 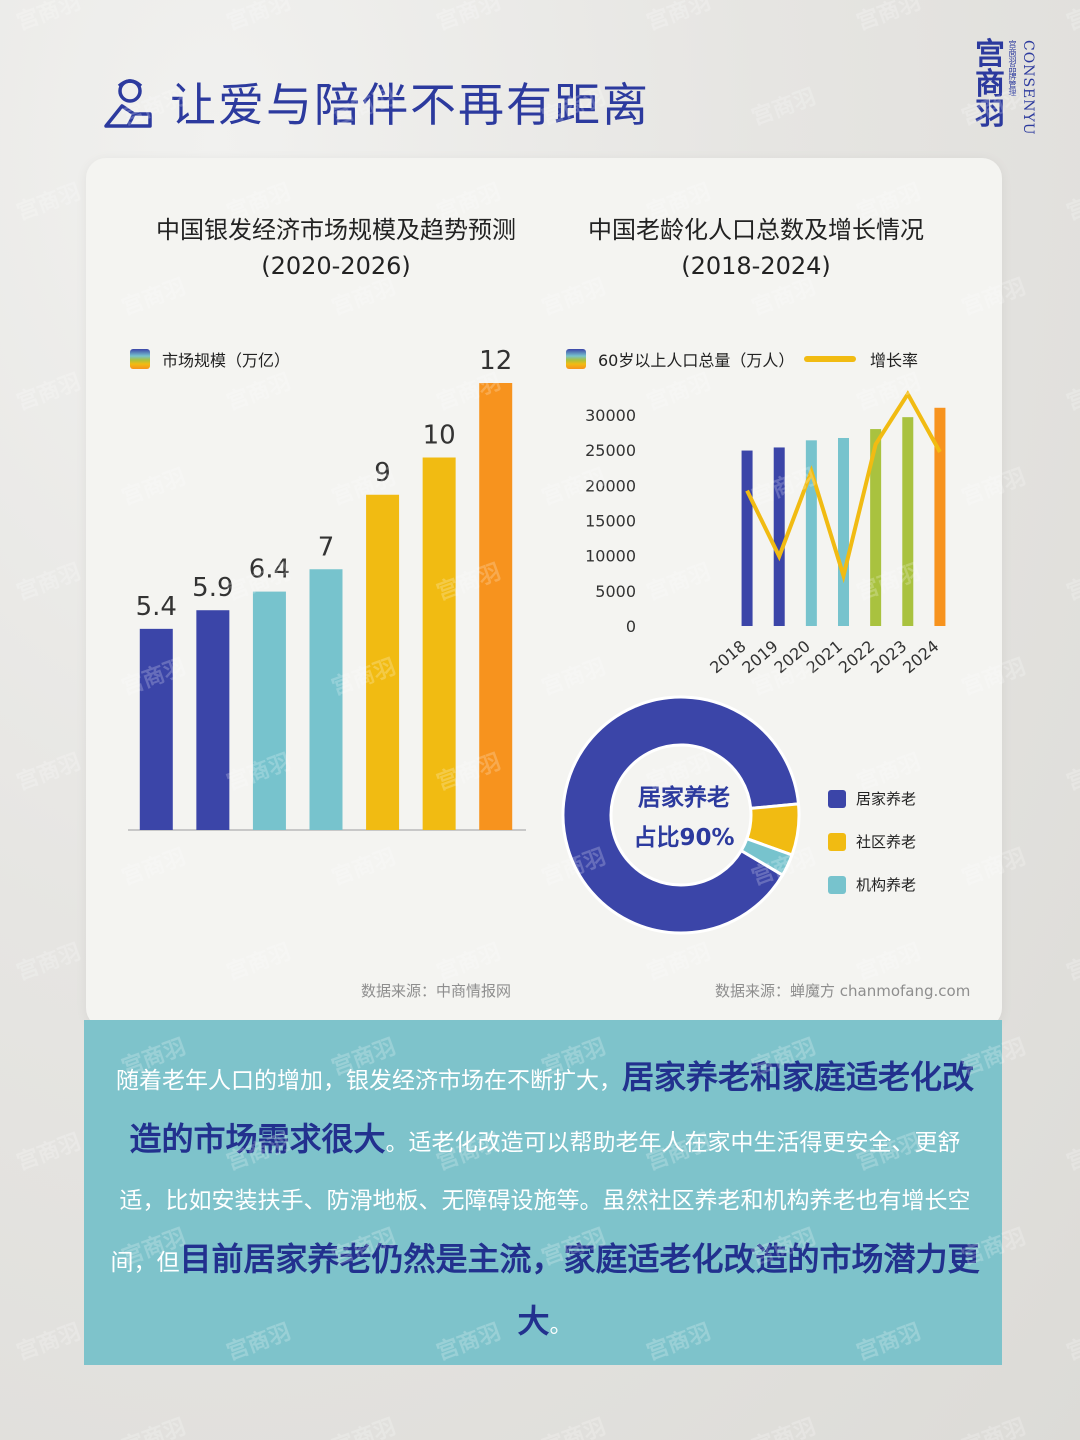 What do you see at coordinates (756, 266) in the screenshot?
I see `right-chart-subtitle: (2018-2024)` at bounding box center [756, 266].